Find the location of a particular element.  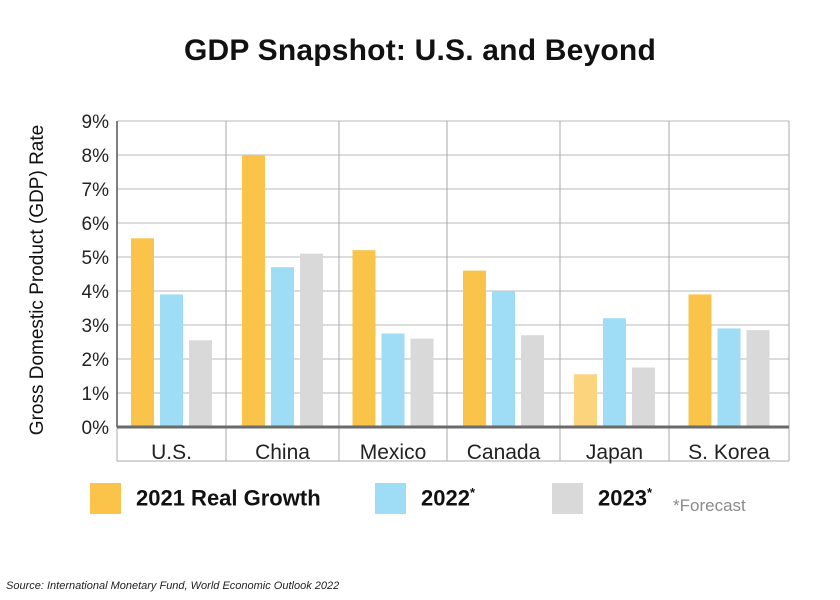

y-tick-label: 2% is located at coordinates (96, 360).